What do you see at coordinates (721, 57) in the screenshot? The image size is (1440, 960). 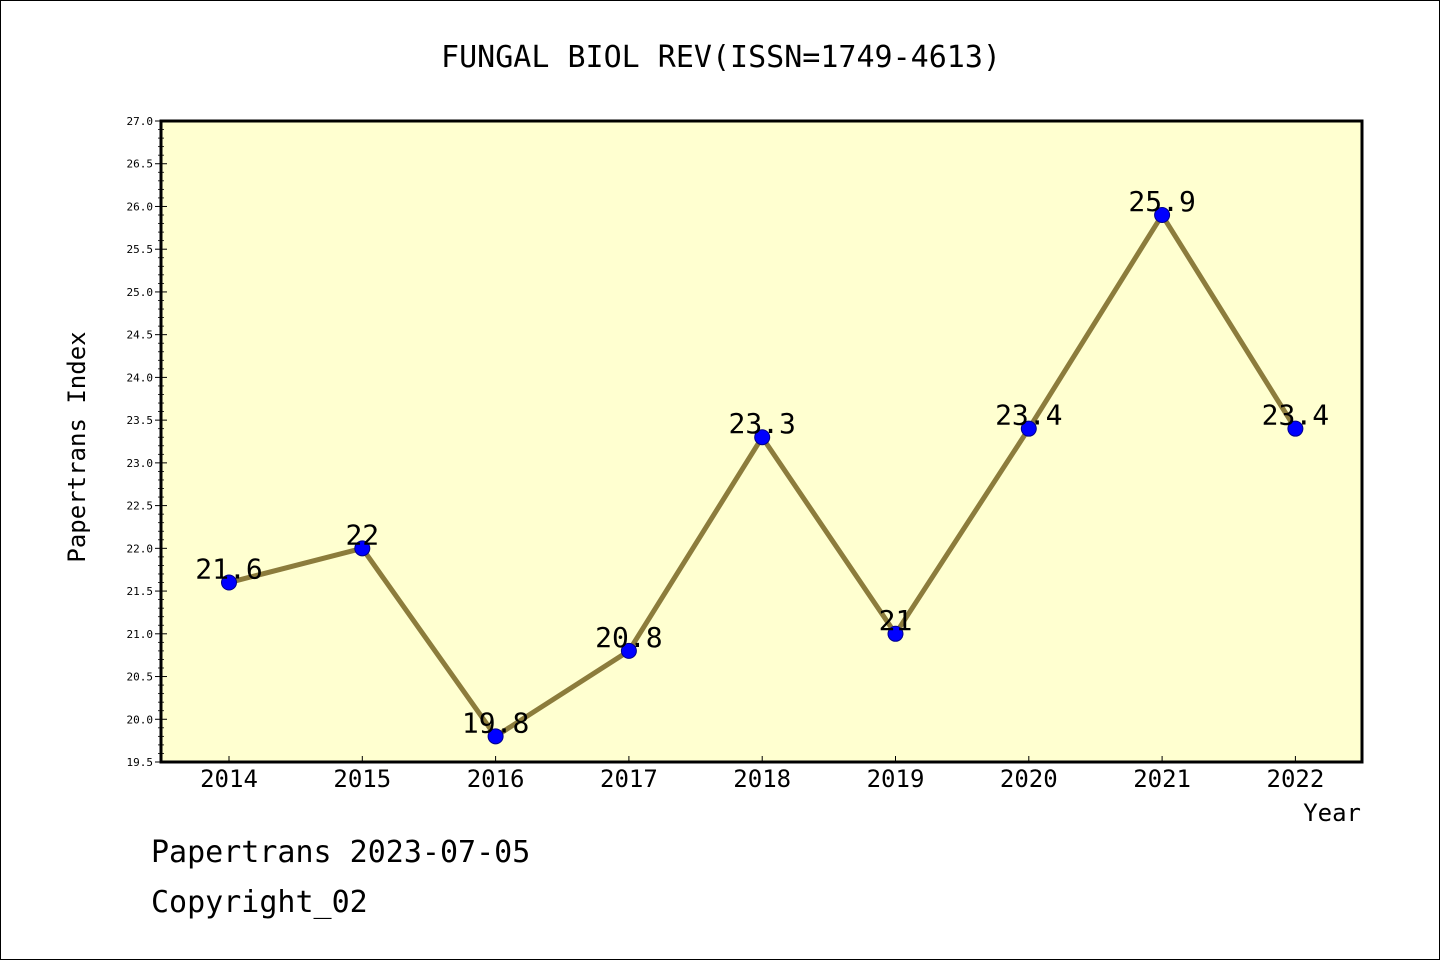 I see `chart-title: FUNGAL BIOL REV(ISSN=1749-4613)` at bounding box center [721, 57].